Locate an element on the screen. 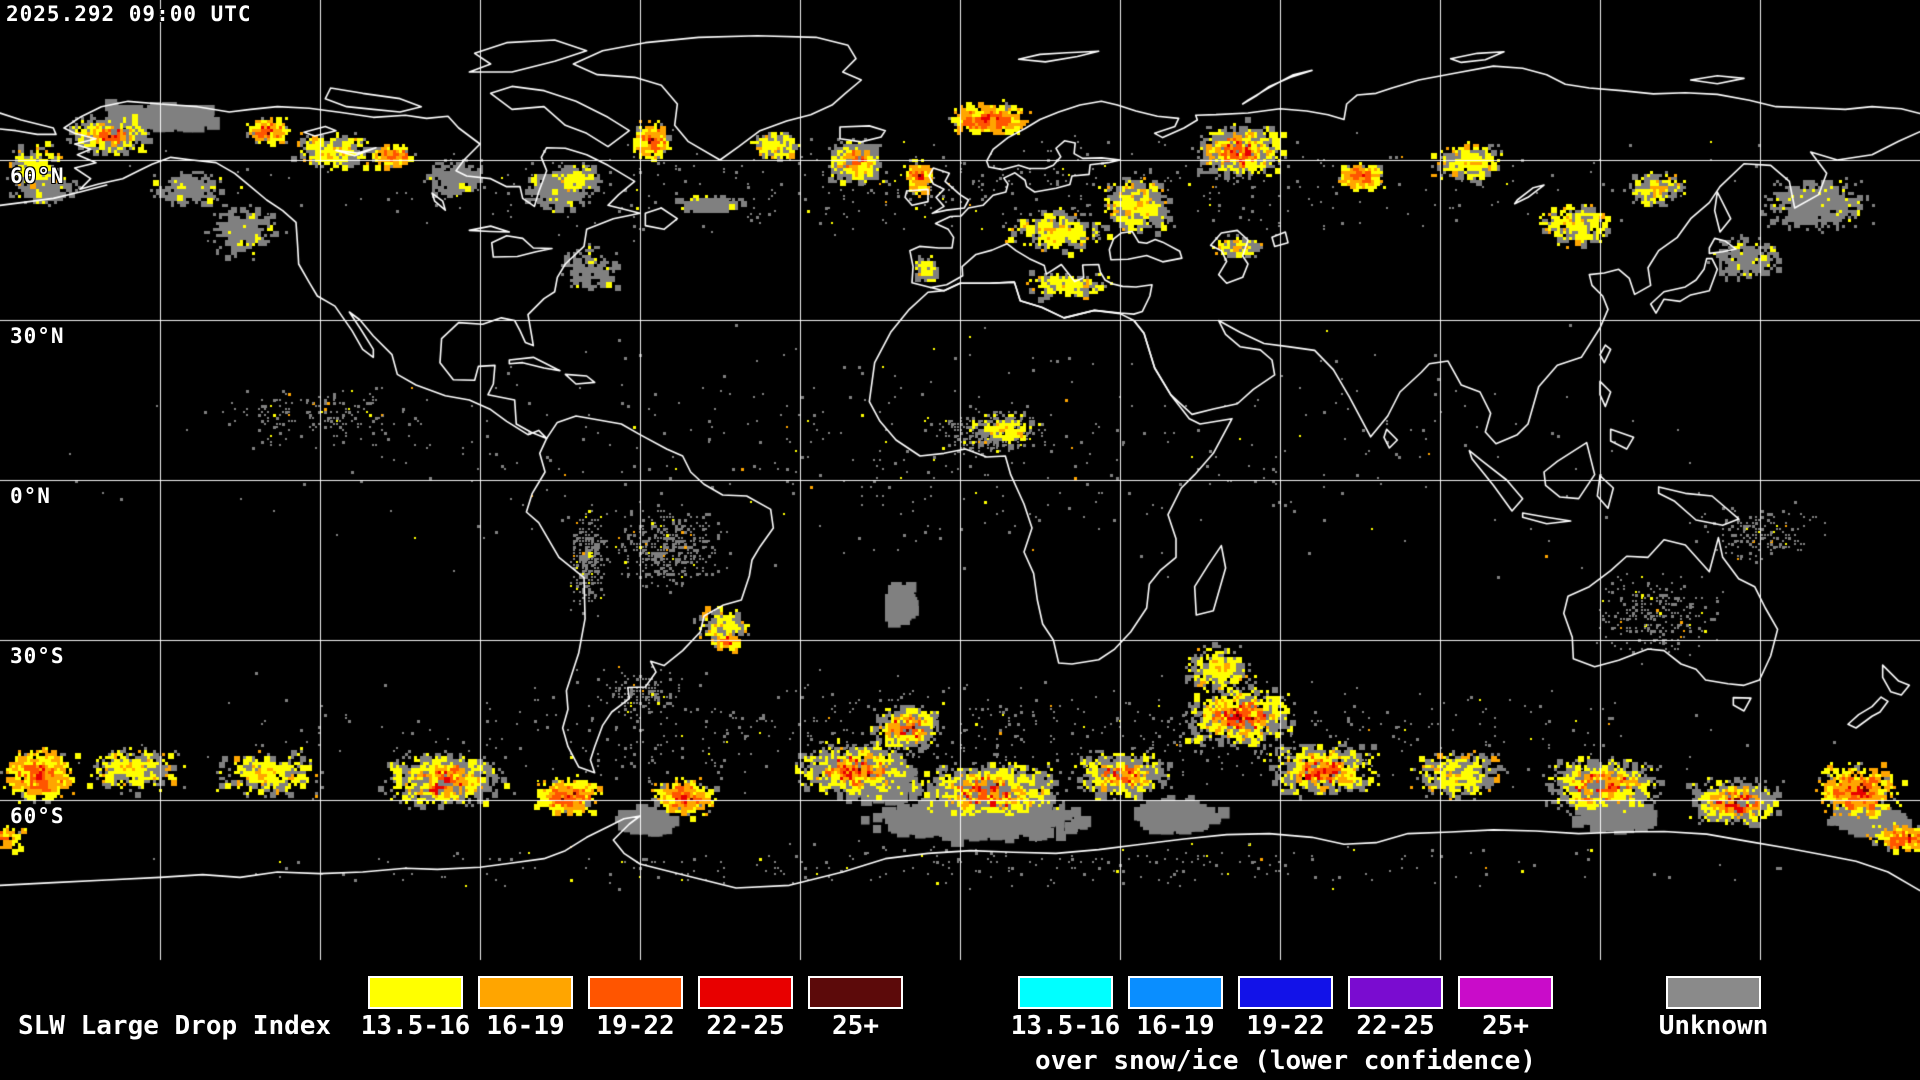  legend-swatch-snow-ice-25- is located at coordinates (1505, 992).